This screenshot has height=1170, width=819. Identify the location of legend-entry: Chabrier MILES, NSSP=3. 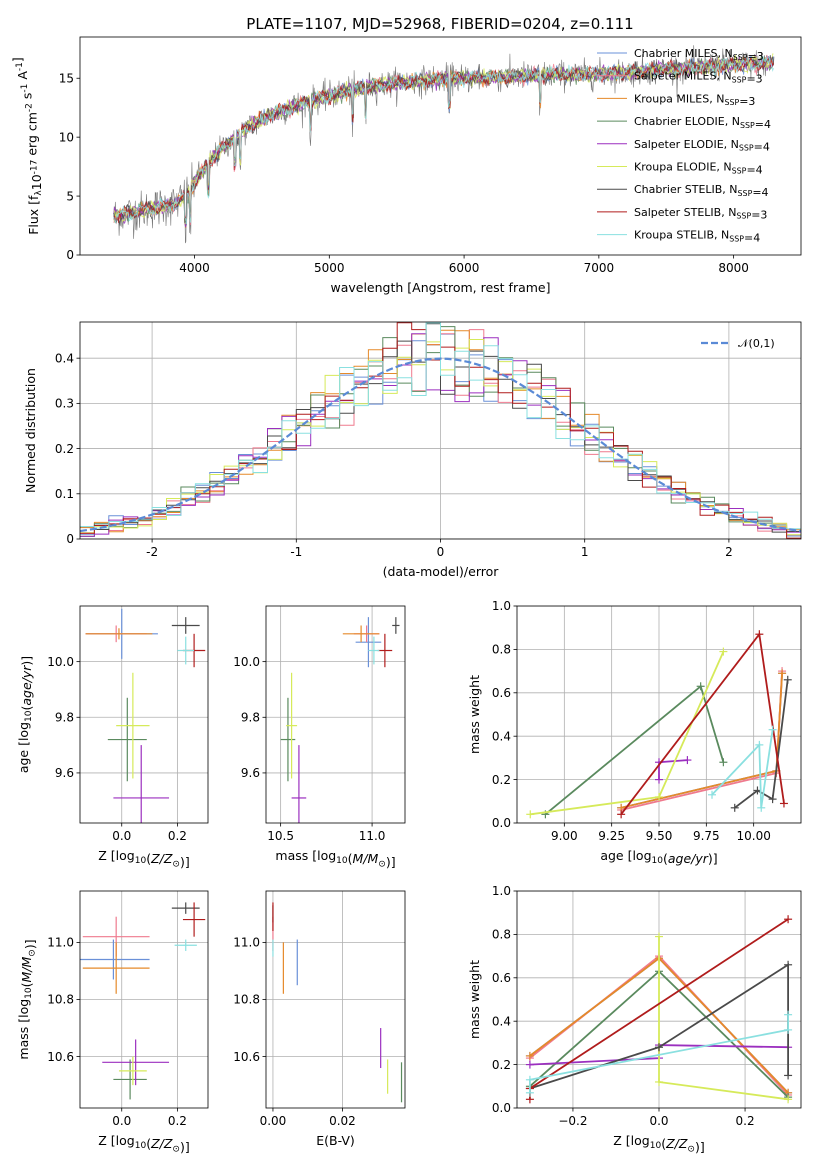
(699, 55).